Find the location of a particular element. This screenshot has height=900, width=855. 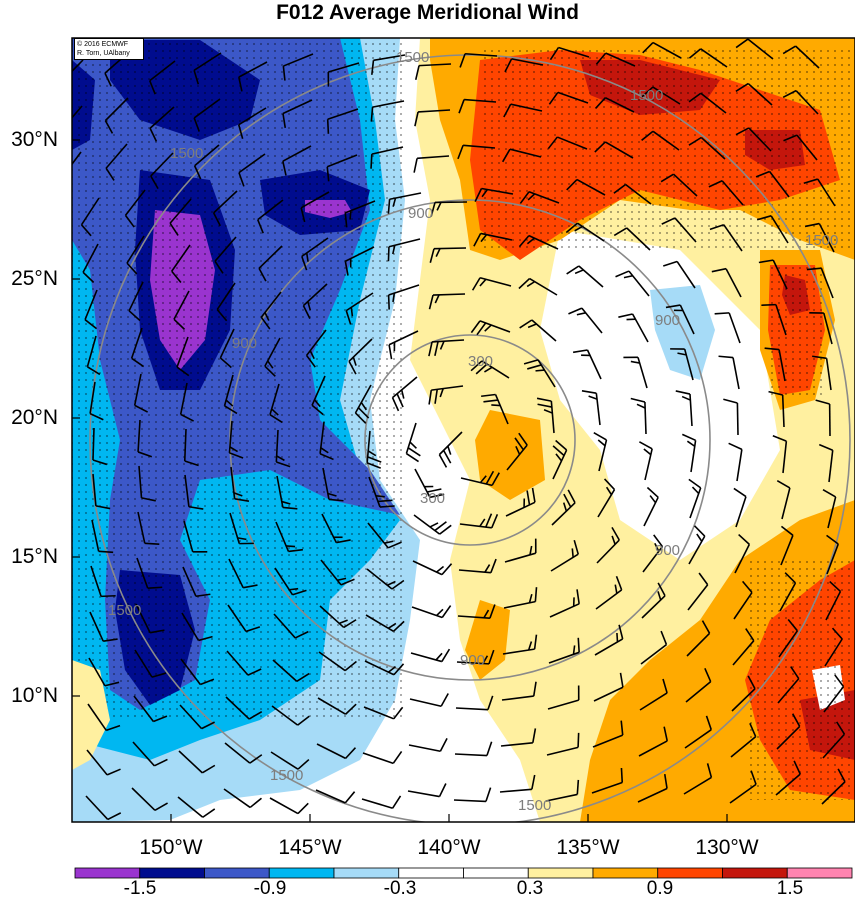

stipple-positive-e is located at coordinates (796, 330).